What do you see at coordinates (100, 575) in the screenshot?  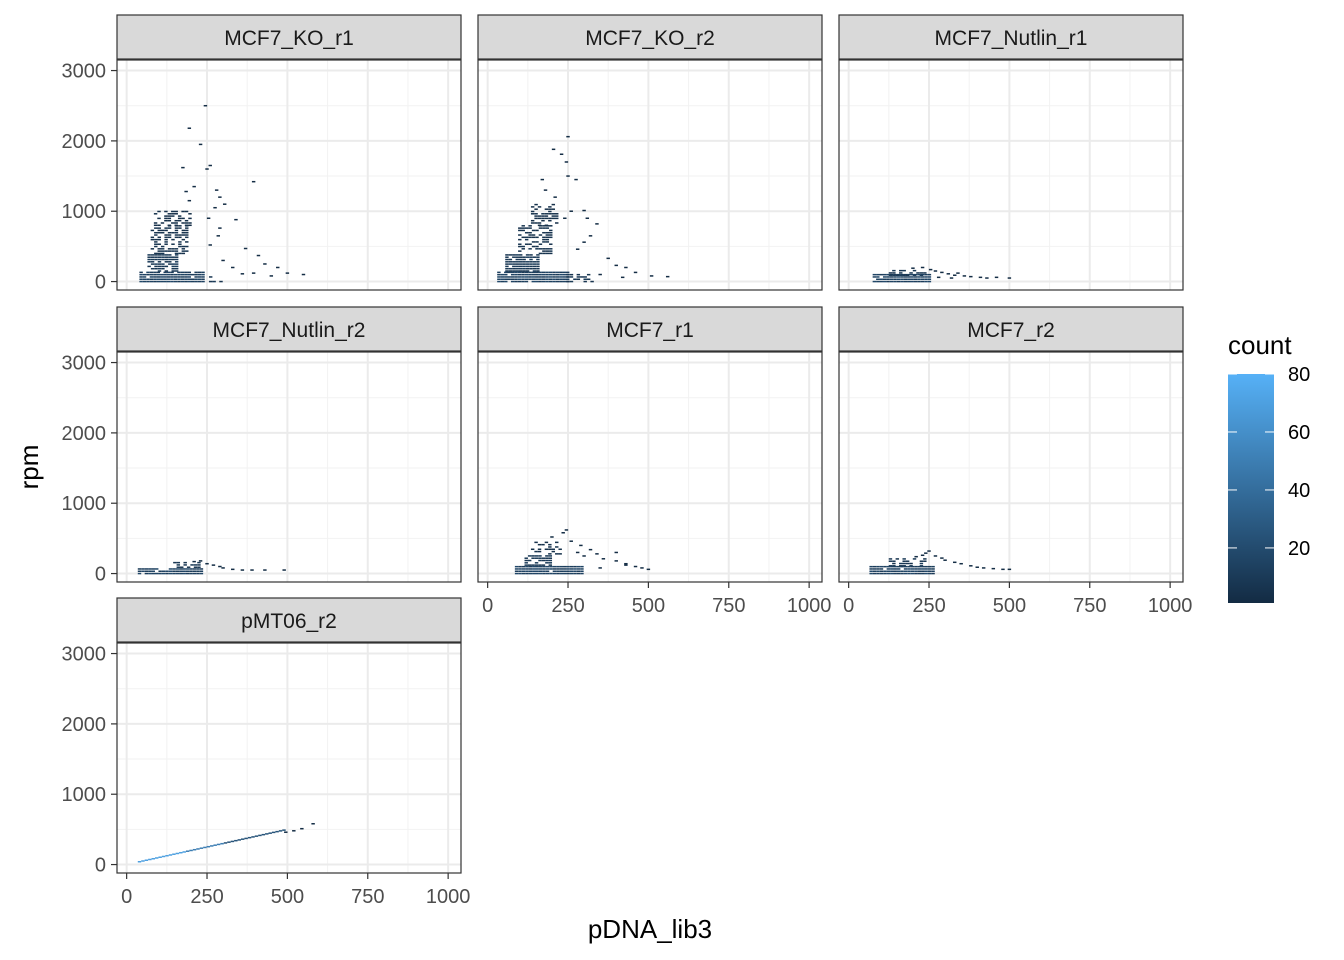 I see `y-tick-label: 0` at bounding box center [100, 575].